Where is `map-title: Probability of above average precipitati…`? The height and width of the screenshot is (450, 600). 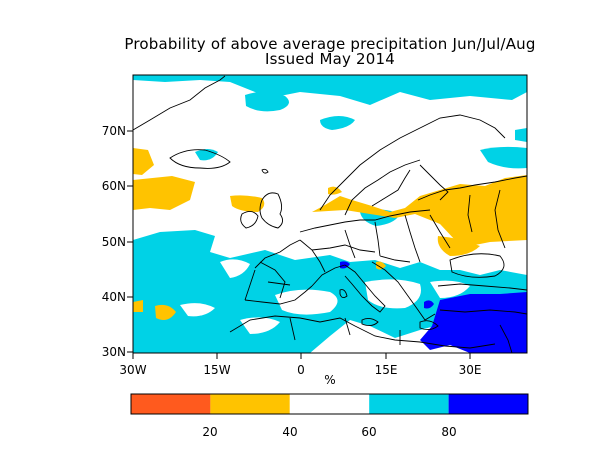 map-title: Probability of above average precipitati… is located at coordinates (330, 44).